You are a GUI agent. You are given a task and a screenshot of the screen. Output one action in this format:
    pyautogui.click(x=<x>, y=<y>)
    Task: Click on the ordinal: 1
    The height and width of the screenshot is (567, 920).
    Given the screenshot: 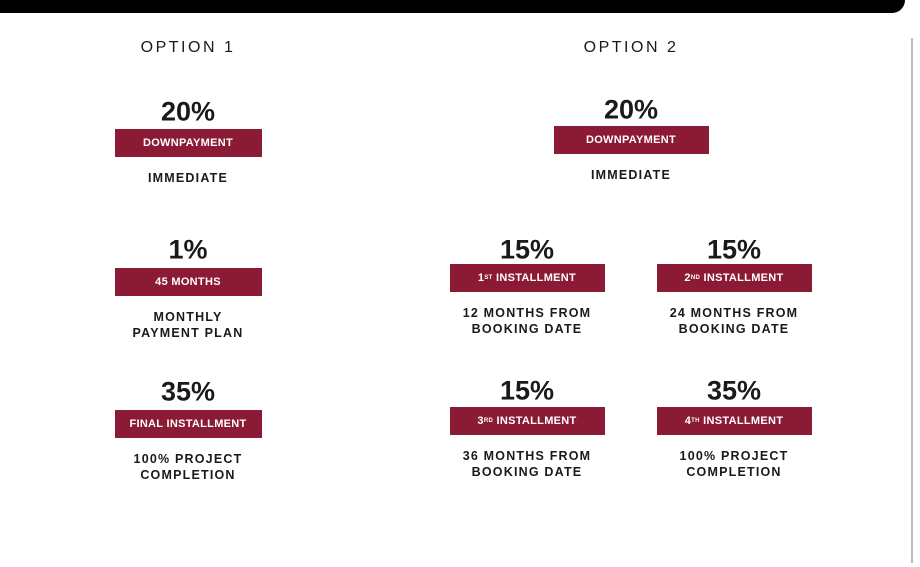 What is the action you would take?
    pyautogui.click(x=481, y=278)
    